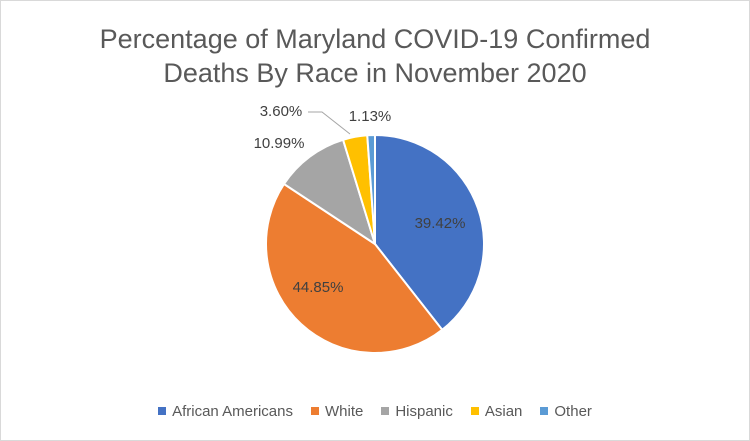  What do you see at coordinates (503, 411) in the screenshot?
I see `legend-label-asian: Asian` at bounding box center [503, 411].